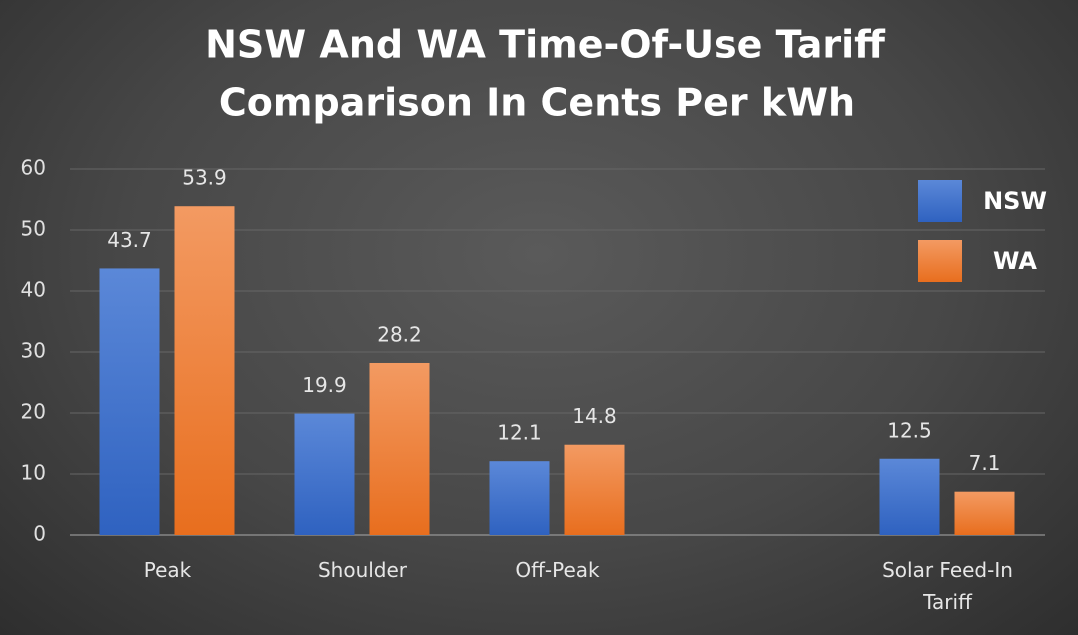  I want to click on y-tick-label: 50, so click(33, 229).